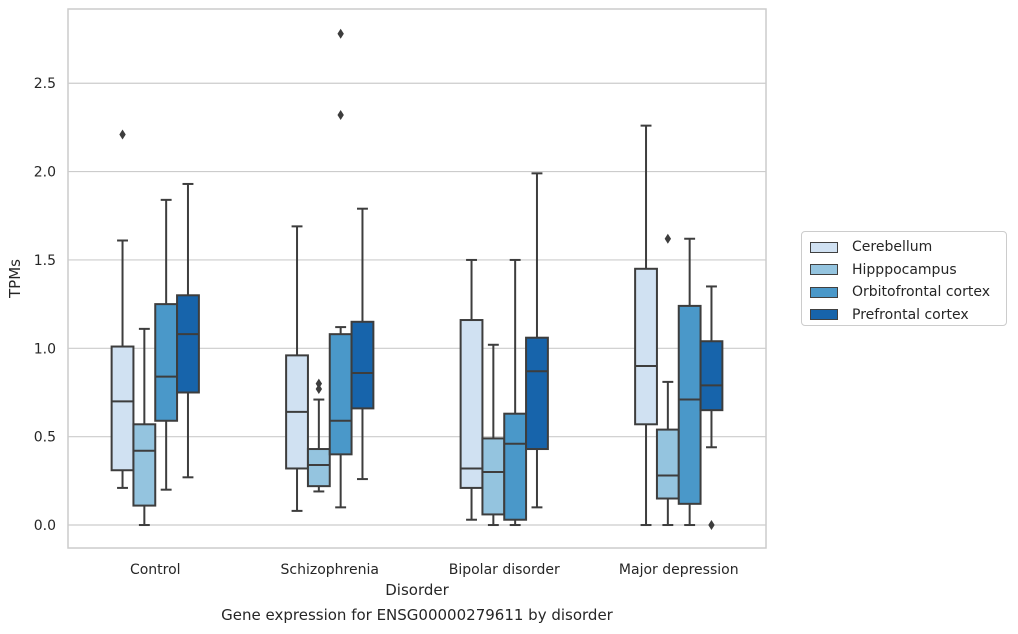 Image resolution: width=1018 pixels, height=634 pixels. What do you see at coordinates (45, 305) in the screenshot?
I see `y-tick-labels: 0.0 0.5 1.0 1.5 2.0 2.5` at bounding box center [45, 305].